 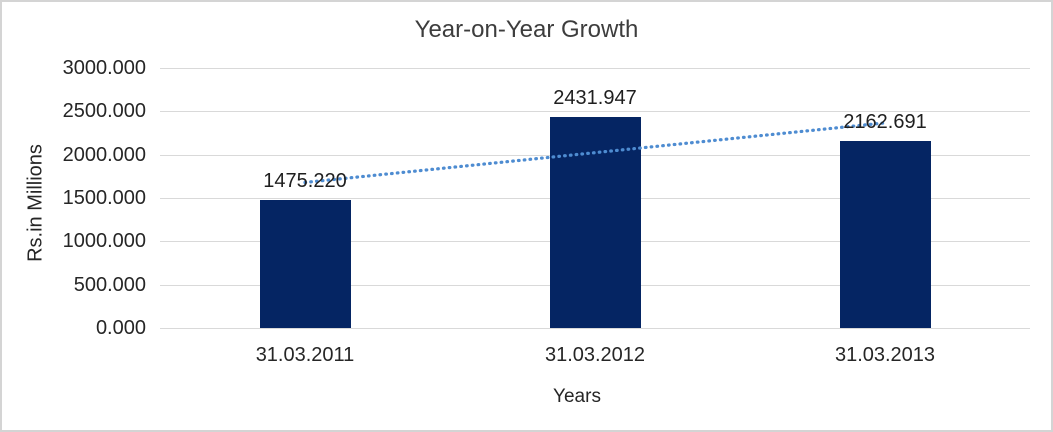 I want to click on y-tick-label: 1000.000, so click(x=104, y=241).